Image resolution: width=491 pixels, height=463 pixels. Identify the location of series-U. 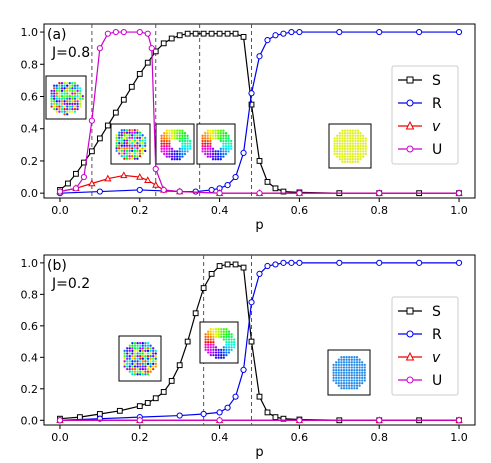
(259, 420).